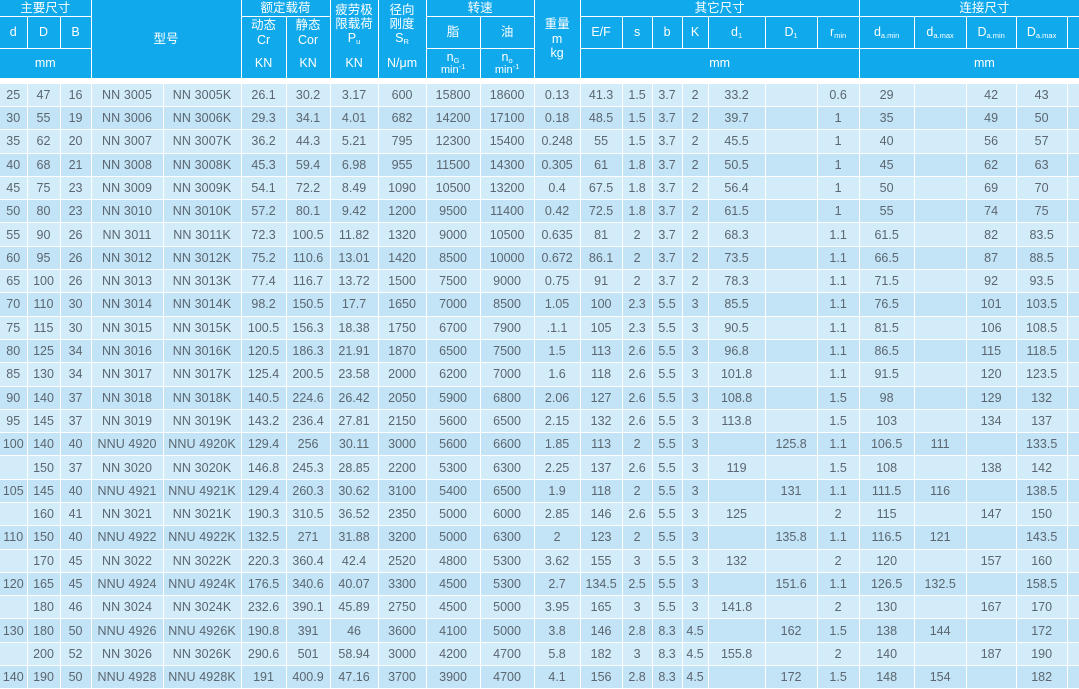 The image size is (1079, 689). I want to click on cell-model-k: NN 3021K, so click(202, 514).